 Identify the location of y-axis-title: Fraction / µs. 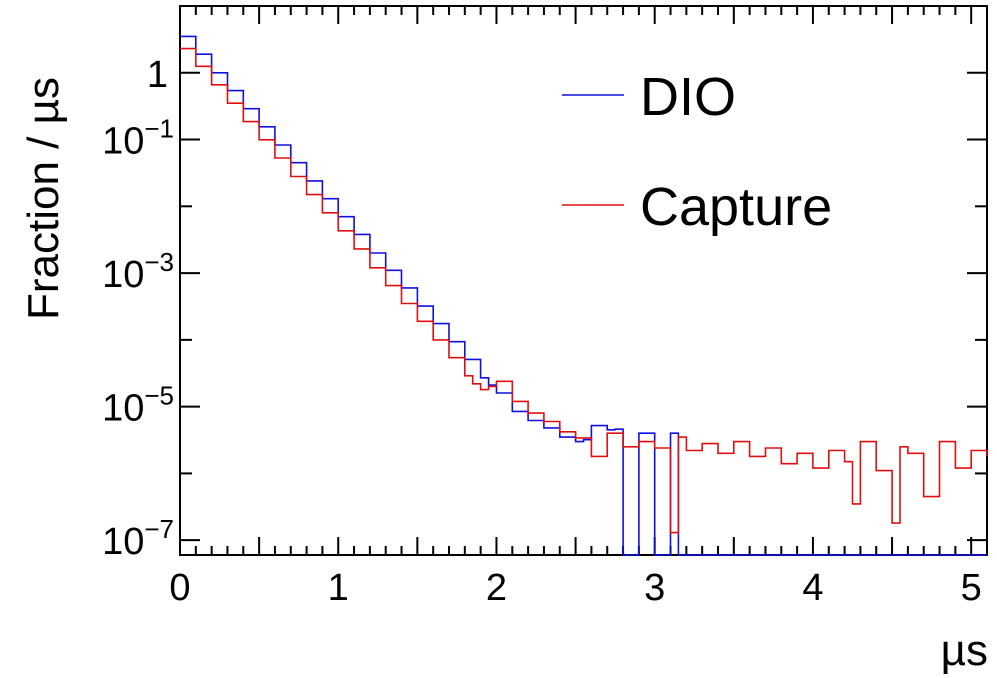
(43, 198).